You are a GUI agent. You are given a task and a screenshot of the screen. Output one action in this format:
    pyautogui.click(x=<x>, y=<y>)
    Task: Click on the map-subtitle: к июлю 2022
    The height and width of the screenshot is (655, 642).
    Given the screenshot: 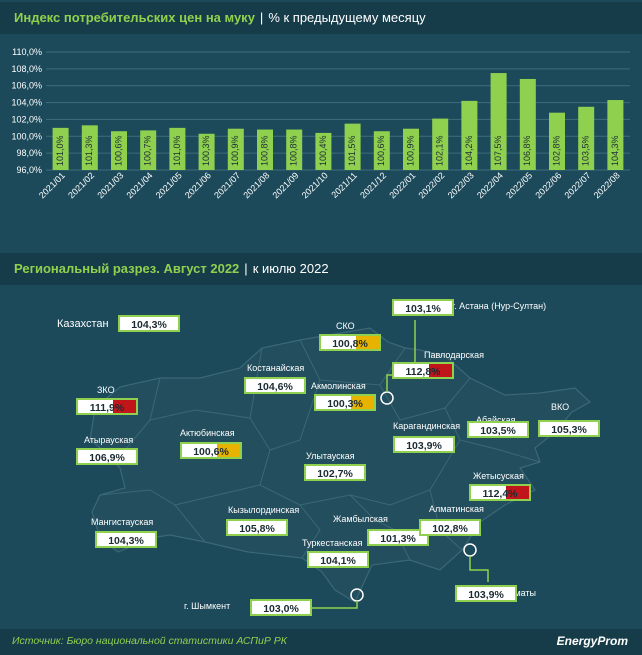 What is the action you would take?
    pyautogui.click(x=290, y=268)
    